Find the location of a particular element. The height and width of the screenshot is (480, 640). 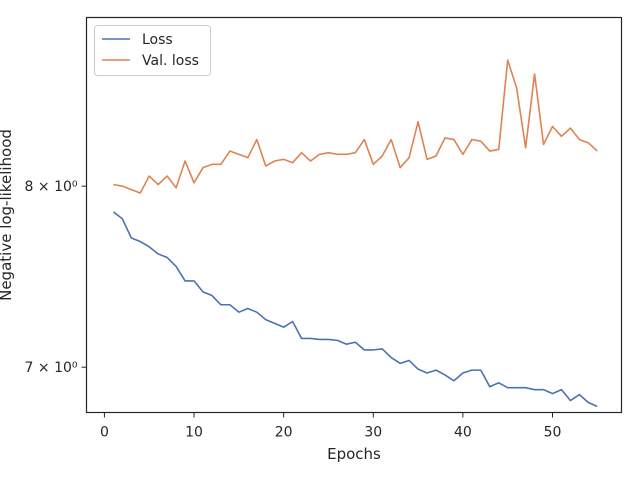

x-tick-label: 20 is located at coordinates (284, 433).